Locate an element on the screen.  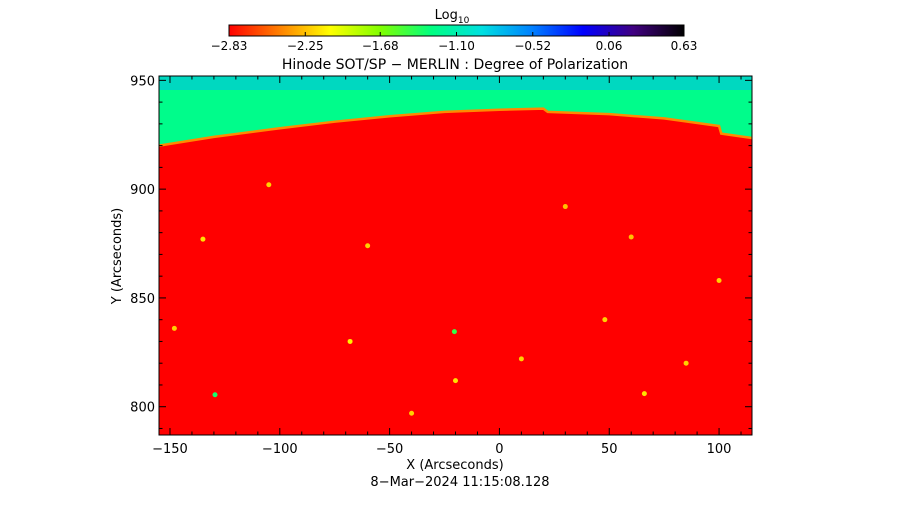
x-tick-label: 0 is located at coordinates (499, 449).